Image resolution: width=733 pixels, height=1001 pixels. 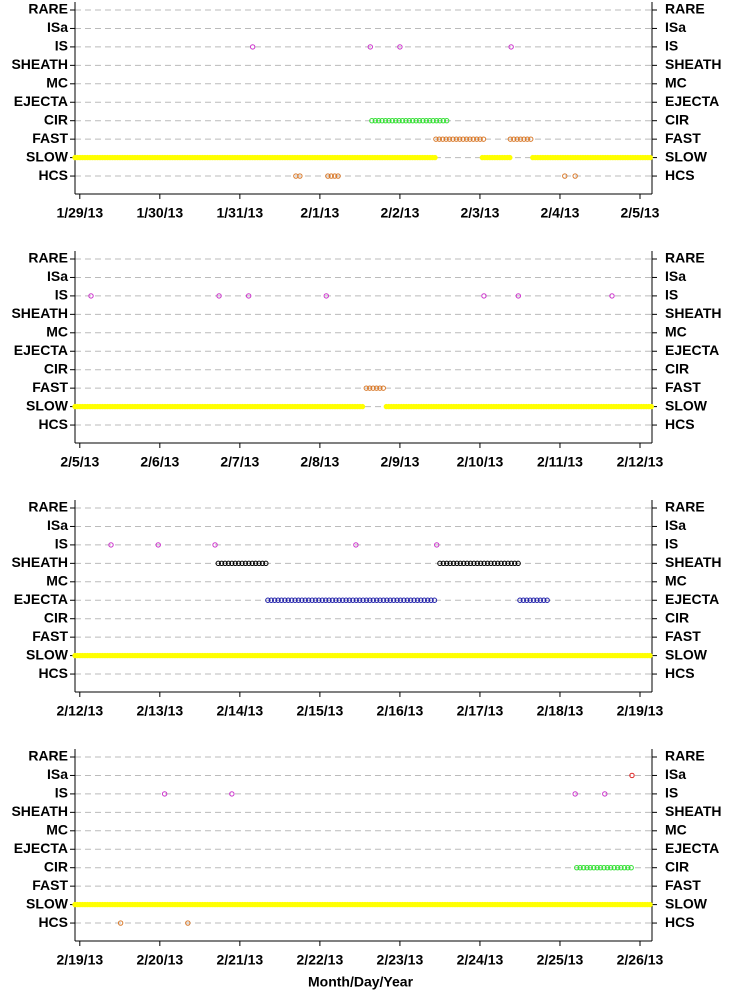 What do you see at coordinates (640, 960) in the screenshot?
I see `x-tick-label: 2/26/13` at bounding box center [640, 960].